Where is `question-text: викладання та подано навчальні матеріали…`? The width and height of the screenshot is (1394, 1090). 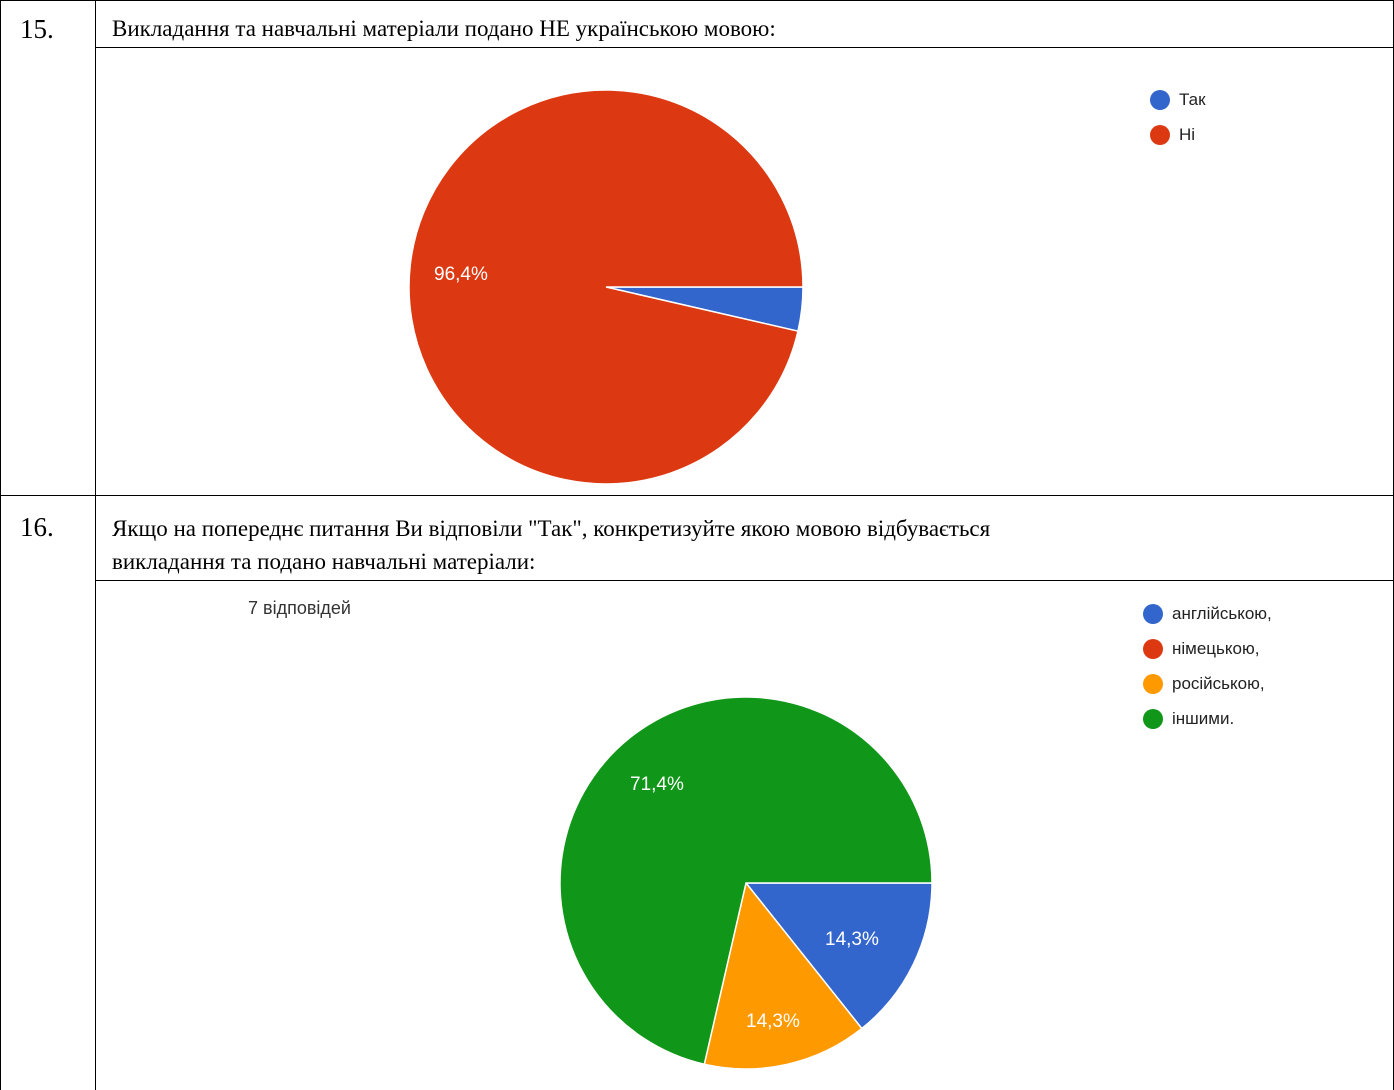 question-text: викладання та подано навчальні матеріали… is located at coordinates (324, 561).